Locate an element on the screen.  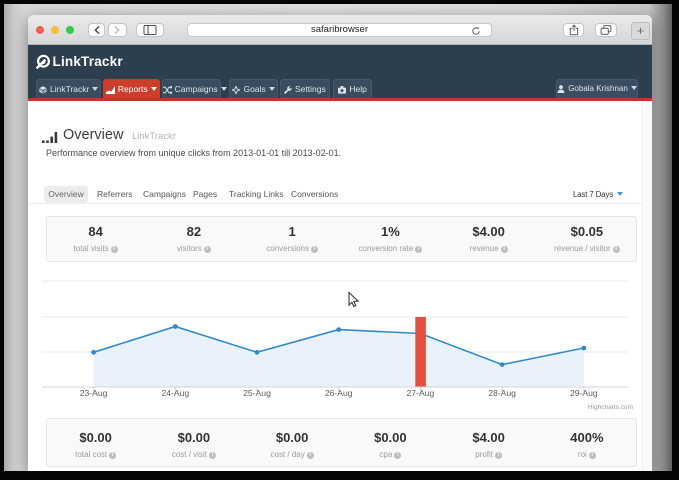
svg-text: Highcharts.com is located at coordinates (610, 407).